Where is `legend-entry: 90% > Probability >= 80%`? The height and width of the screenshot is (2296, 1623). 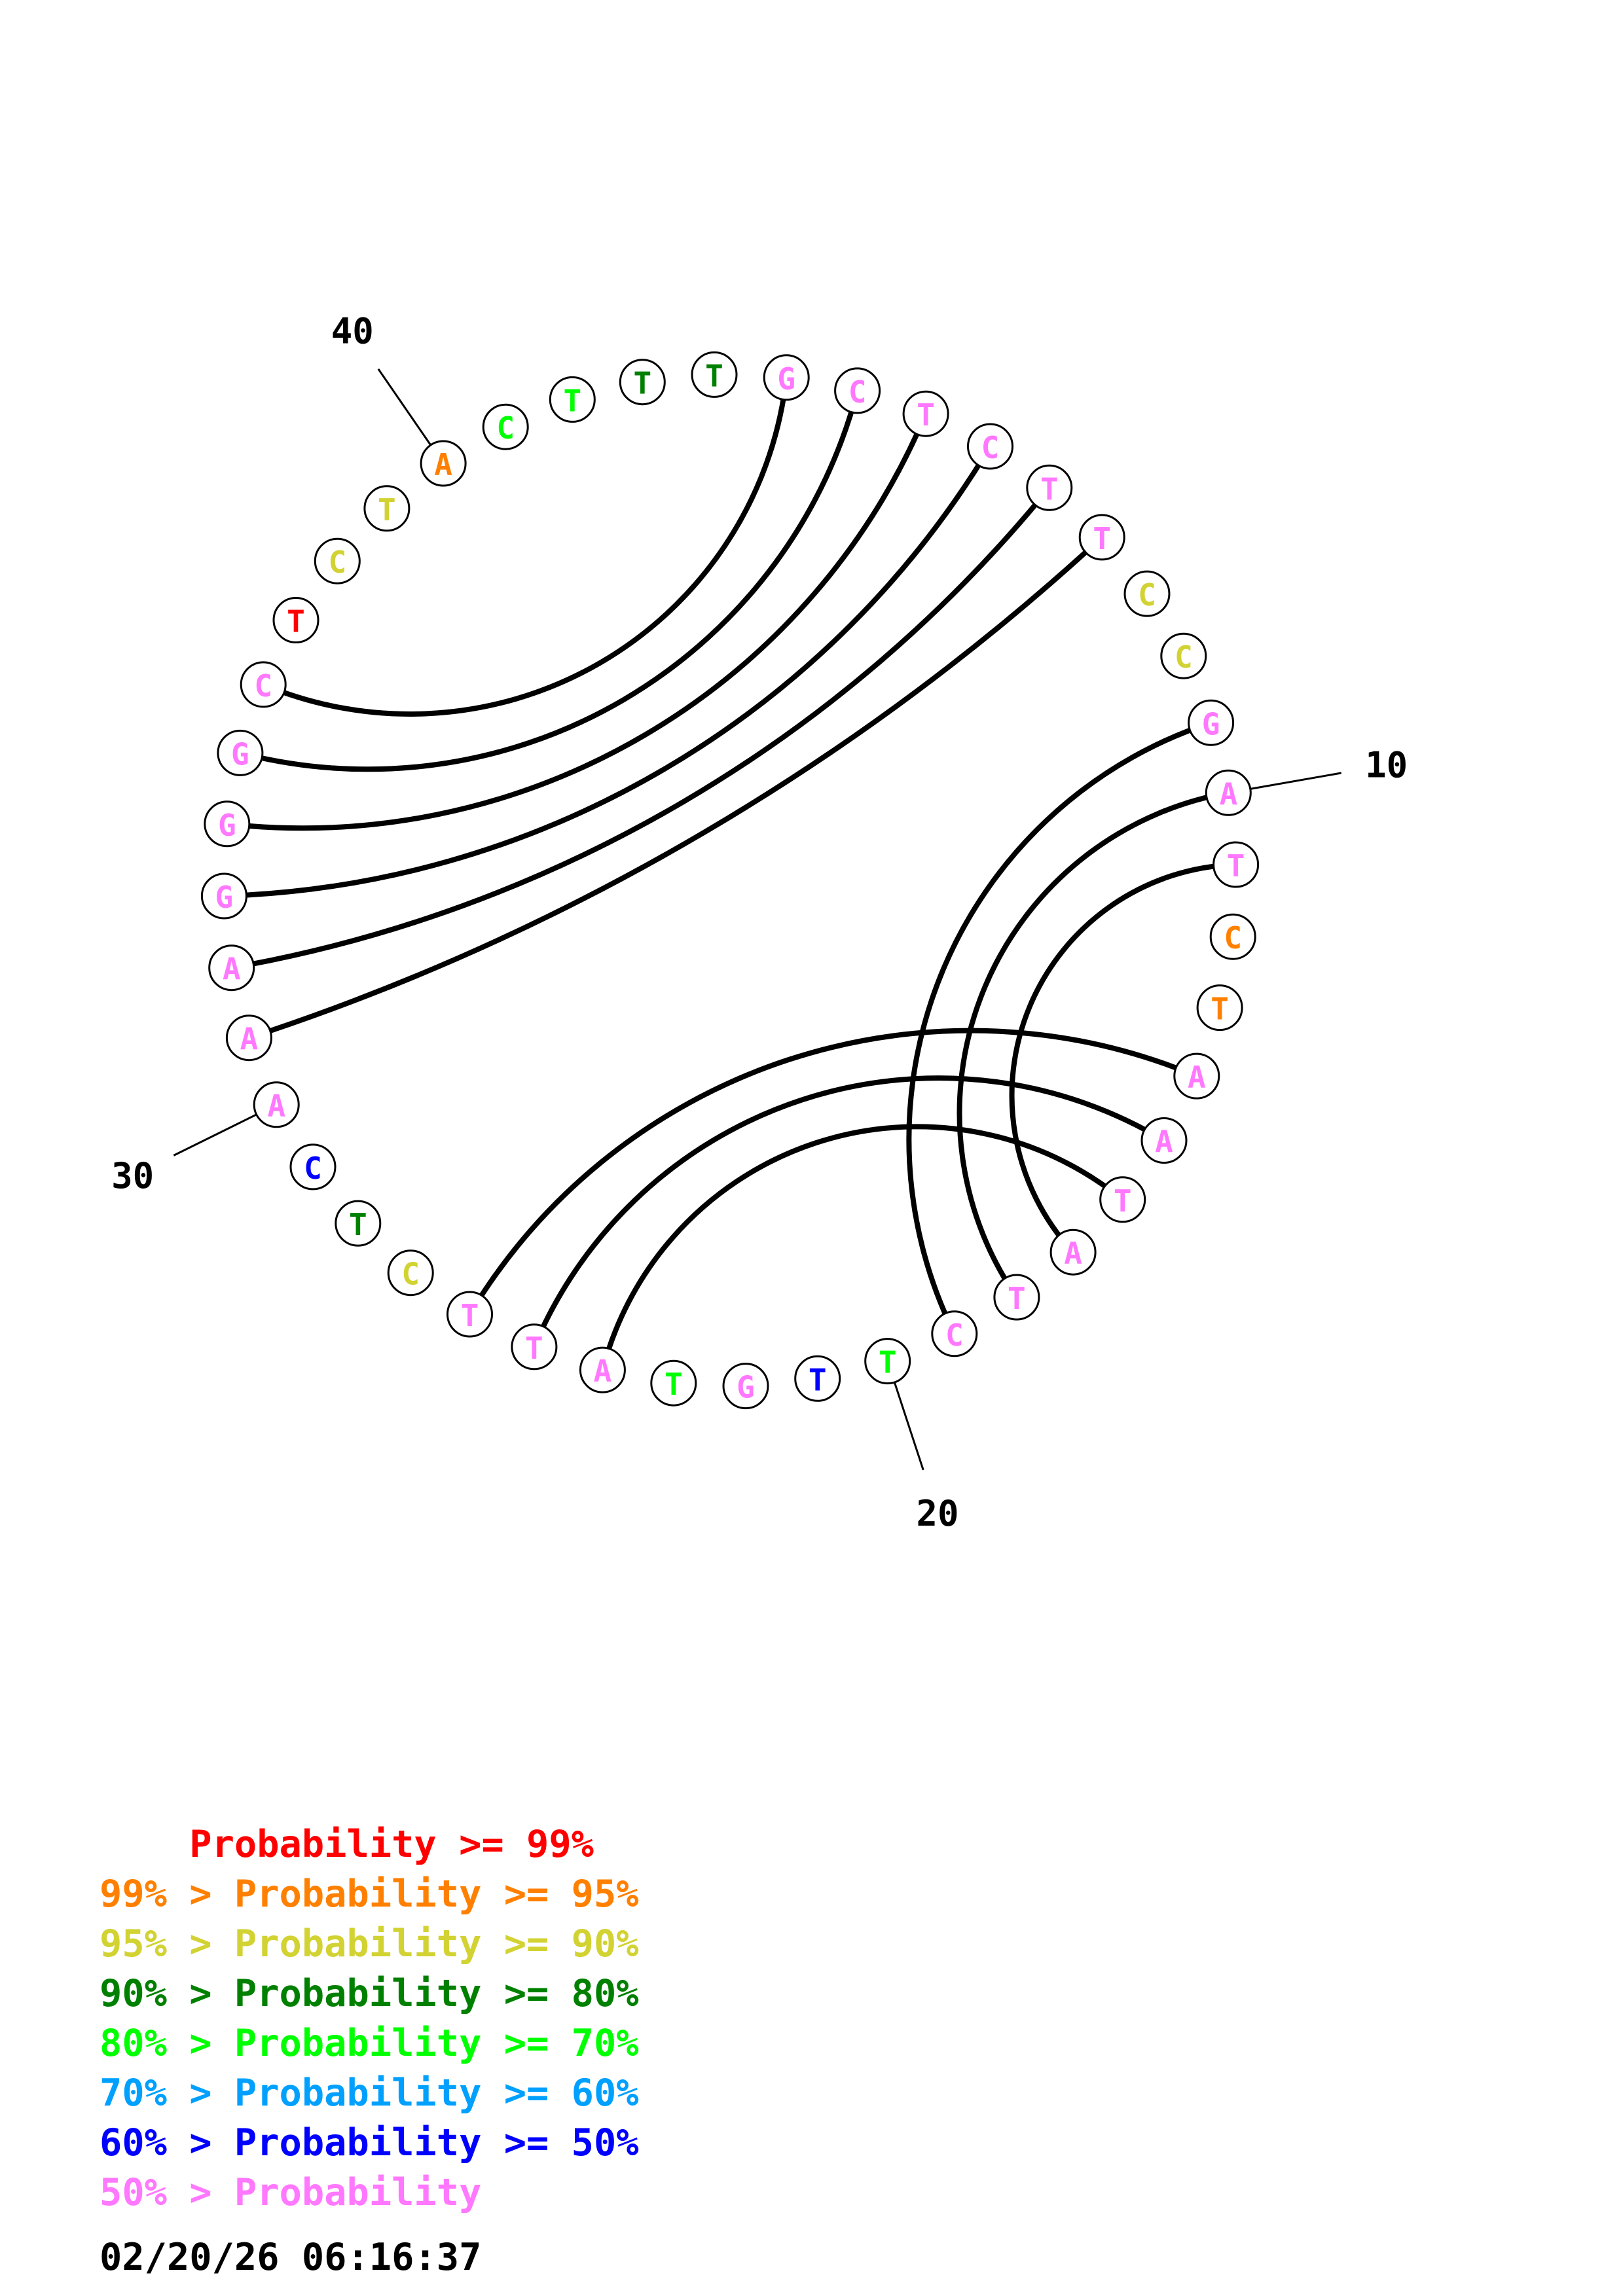 legend-entry: 90% > Probability >= 80% is located at coordinates (369, 1994).